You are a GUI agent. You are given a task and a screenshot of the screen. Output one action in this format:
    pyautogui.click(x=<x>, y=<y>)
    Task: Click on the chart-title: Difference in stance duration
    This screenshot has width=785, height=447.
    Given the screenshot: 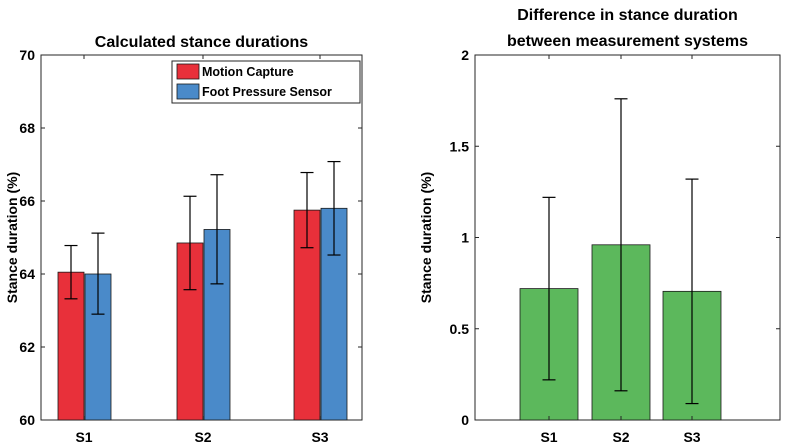 What is the action you would take?
    pyautogui.click(x=627, y=15)
    